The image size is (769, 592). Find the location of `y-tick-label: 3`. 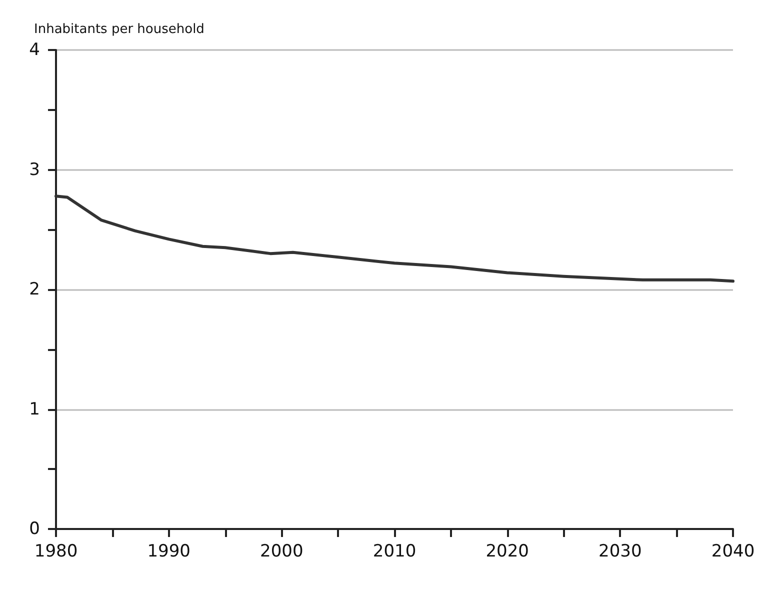

y-tick-label: 3 is located at coordinates (34, 170).